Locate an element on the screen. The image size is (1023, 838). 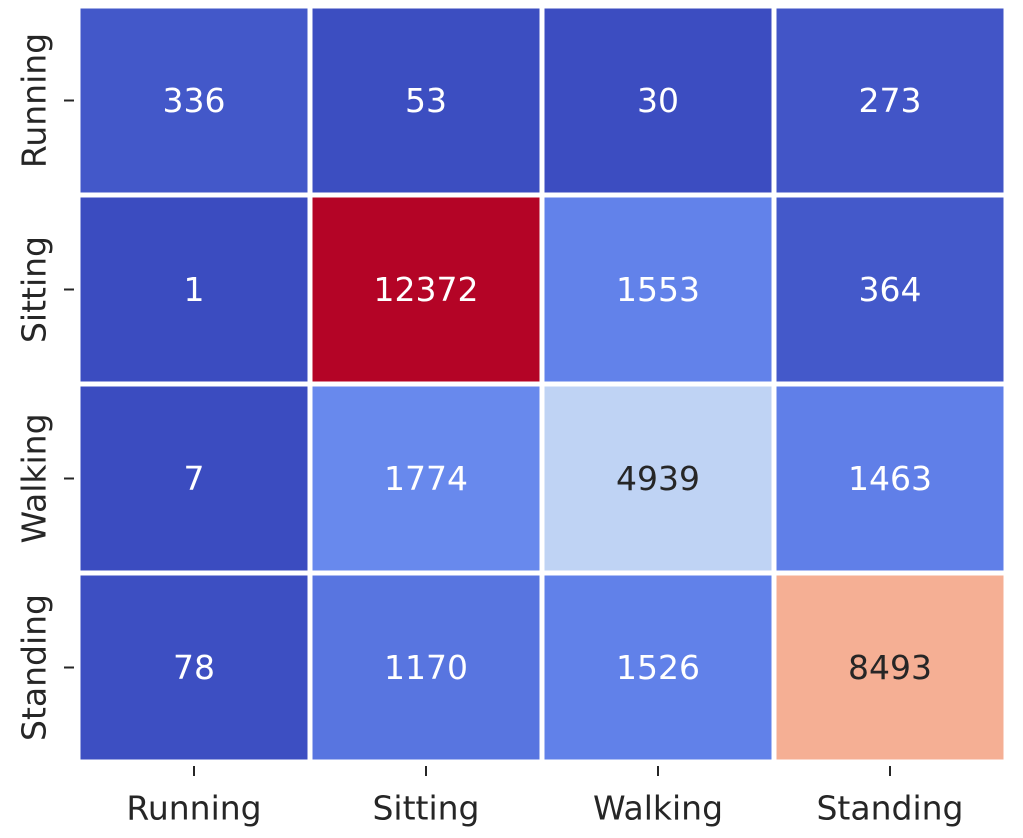
y-tick-label-1: Sitting is located at coordinates (34, 289).